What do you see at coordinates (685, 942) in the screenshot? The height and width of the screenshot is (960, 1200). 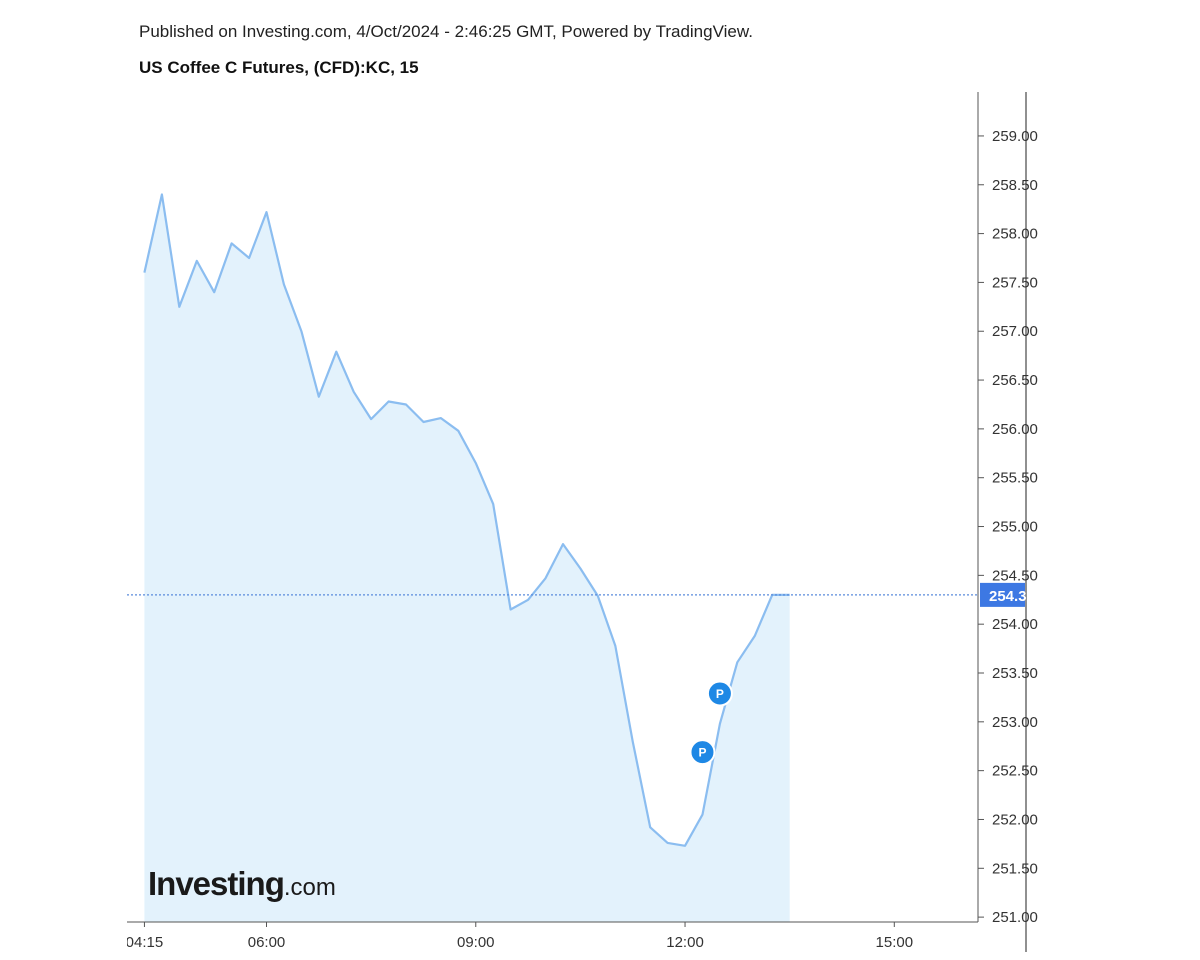 I see `x-tick-label: 12:00` at bounding box center [685, 942].